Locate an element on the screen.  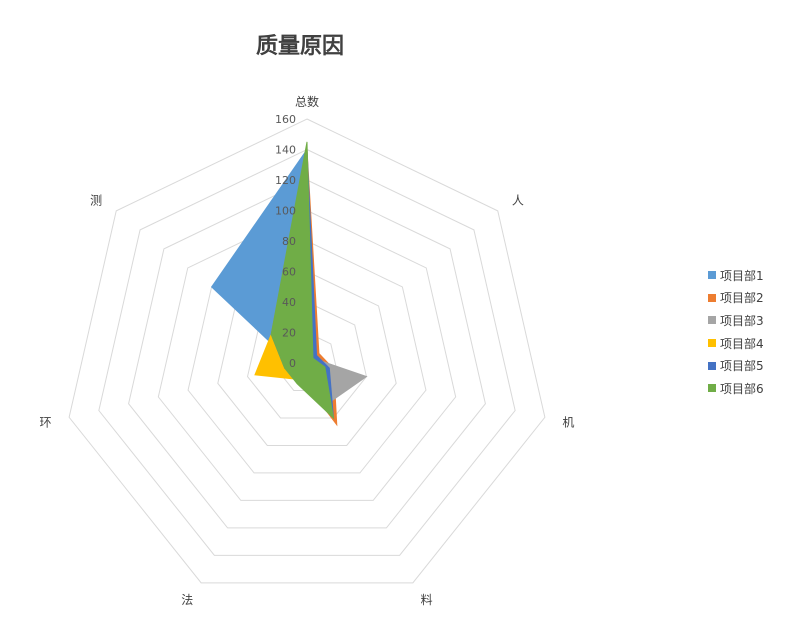
tick-label: 80 is located at coordinates (289, 241).